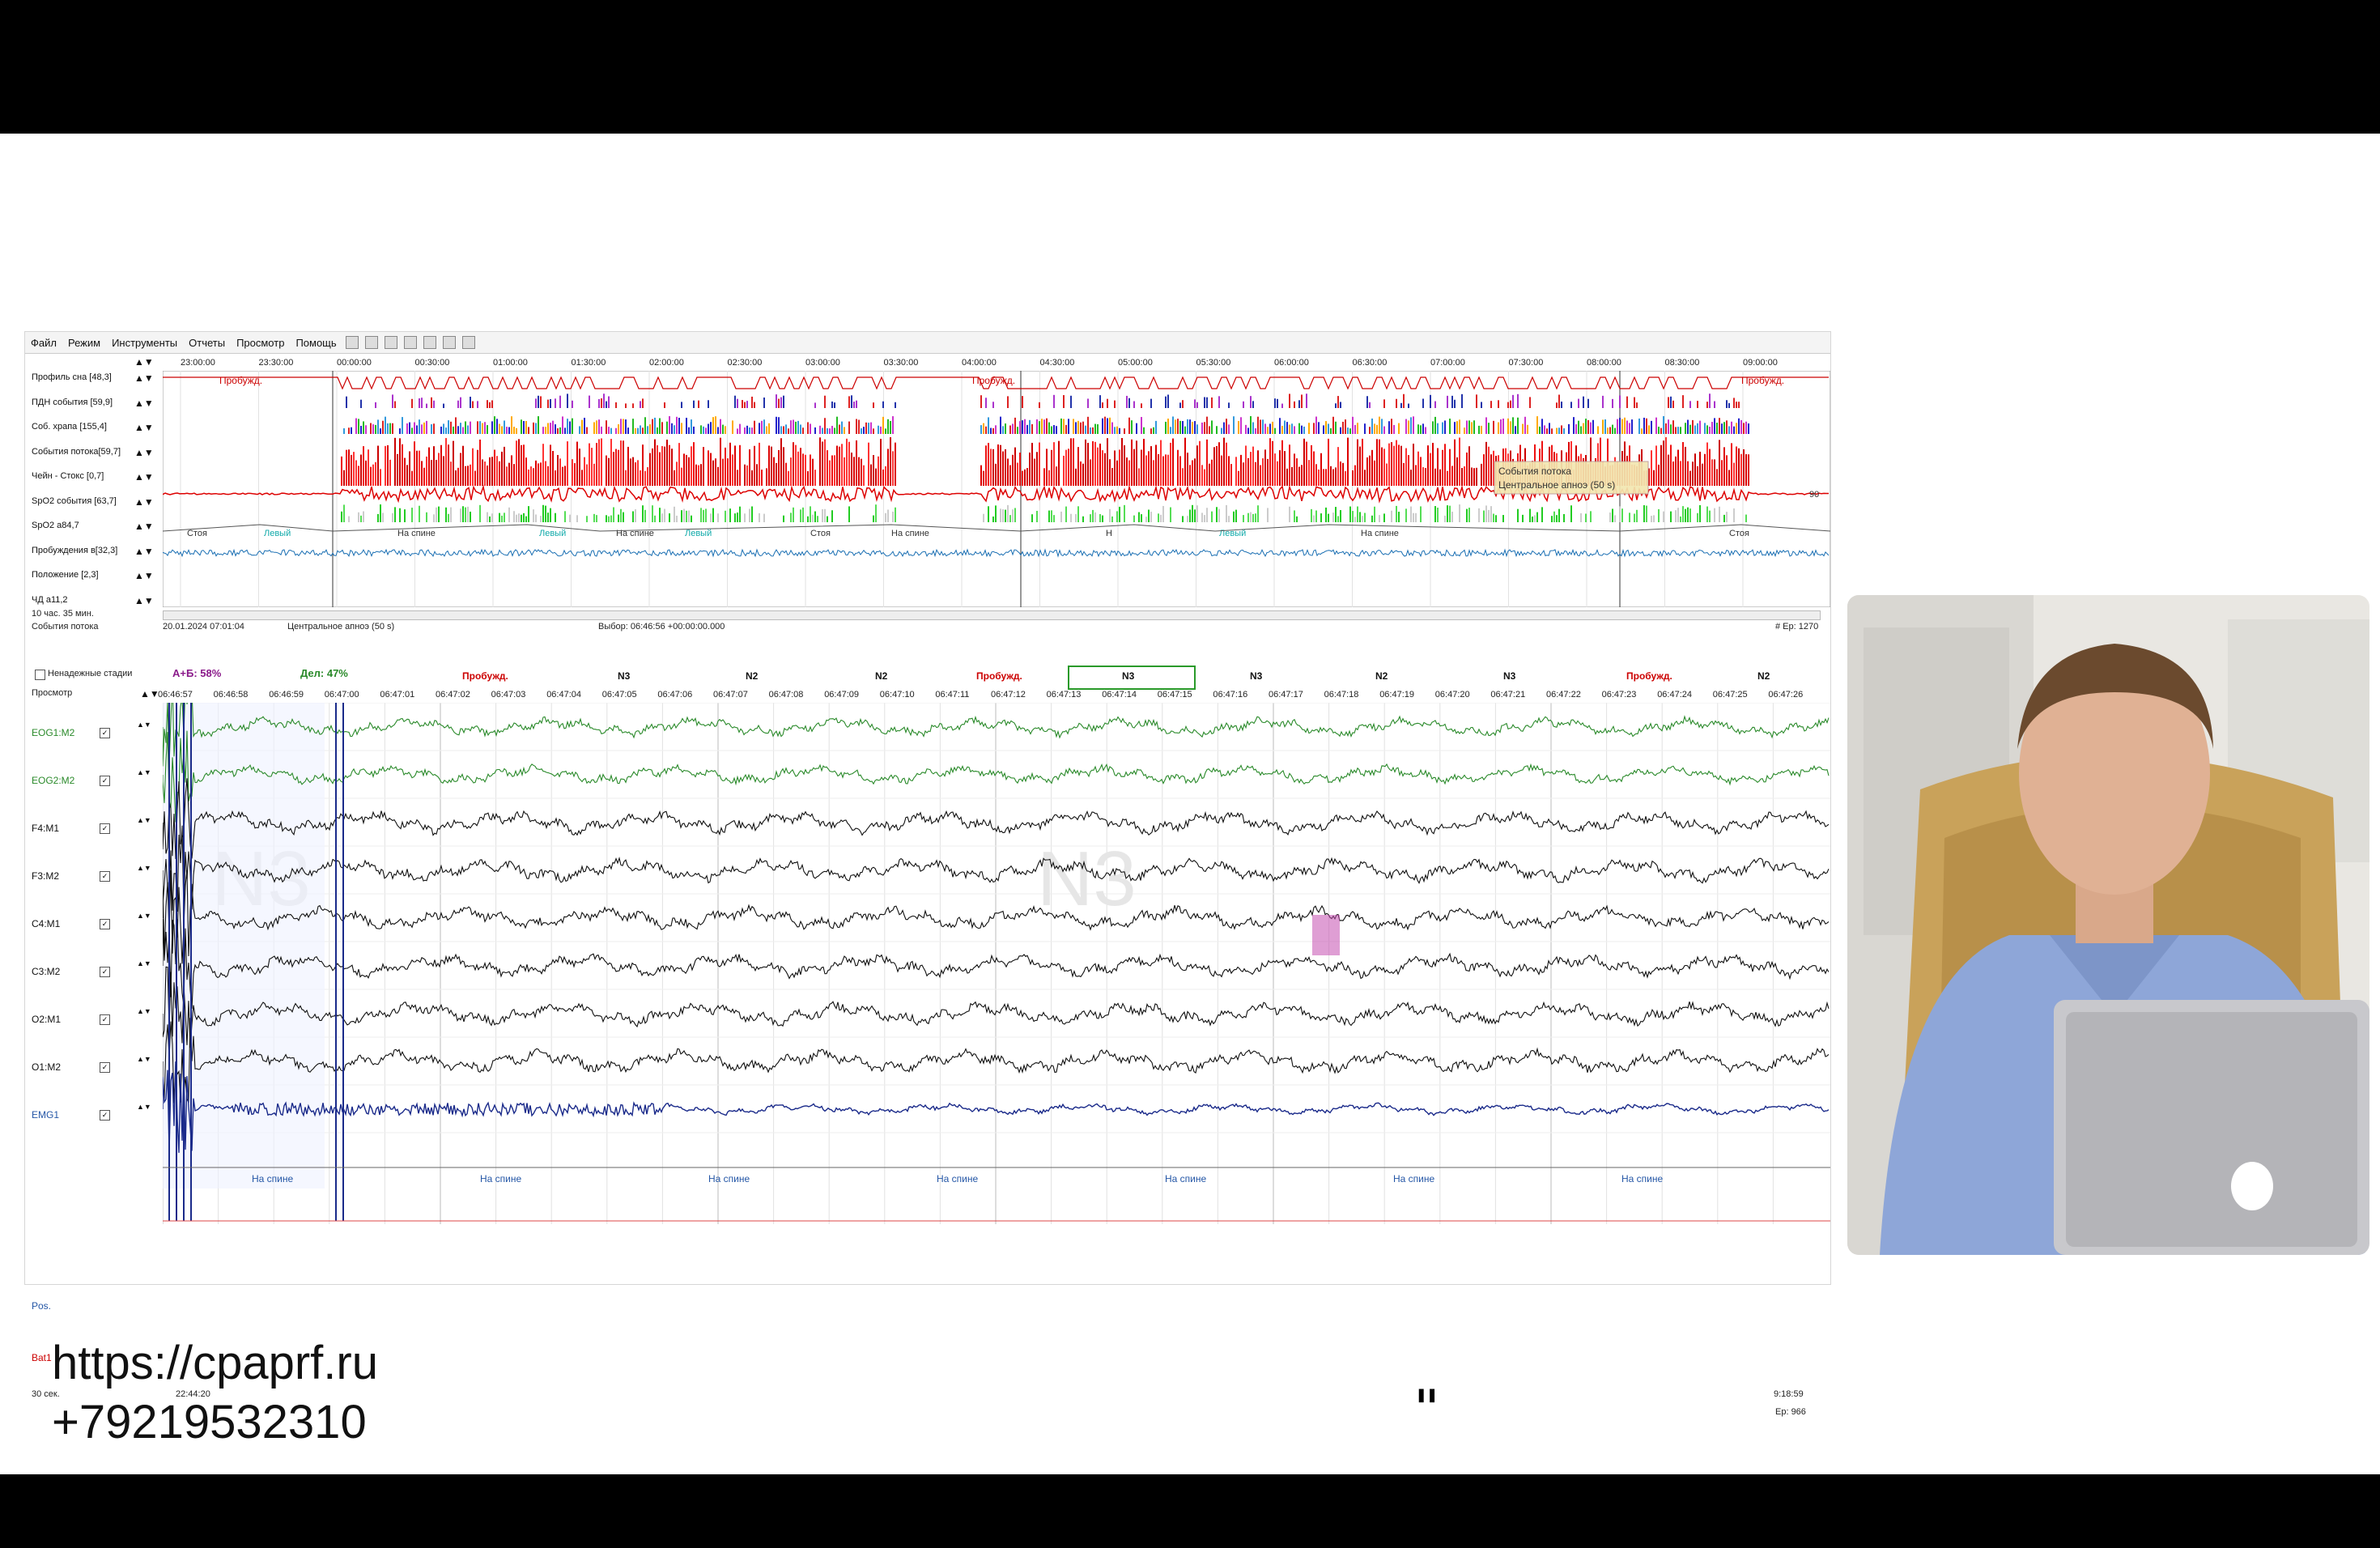  Describe the element at coordinates (176, 695) in the screenshot. I see `page-time-tick: 06:46:57` at that location.